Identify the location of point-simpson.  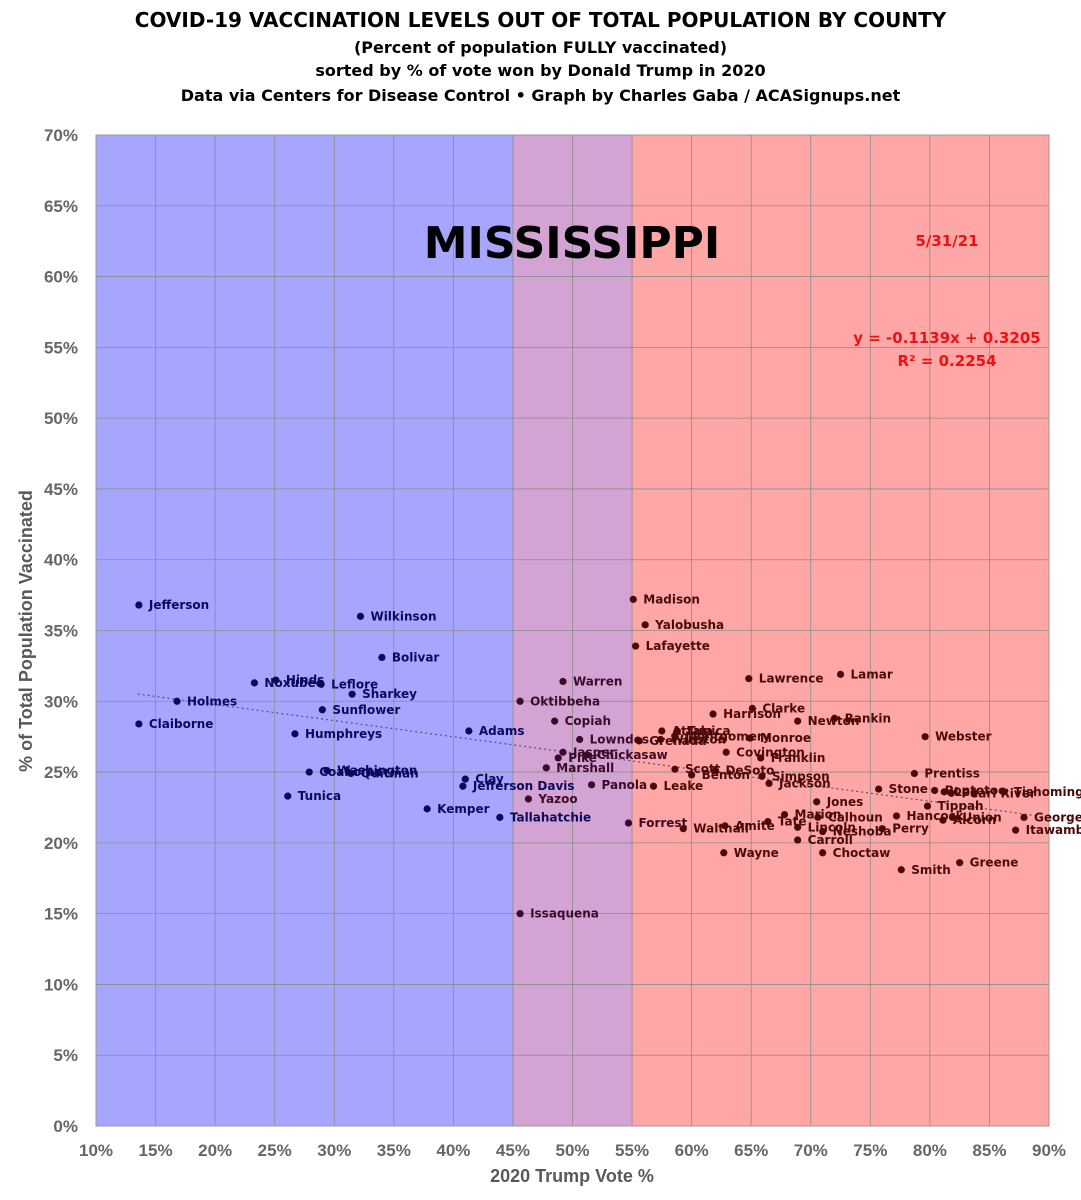
(762, 776).